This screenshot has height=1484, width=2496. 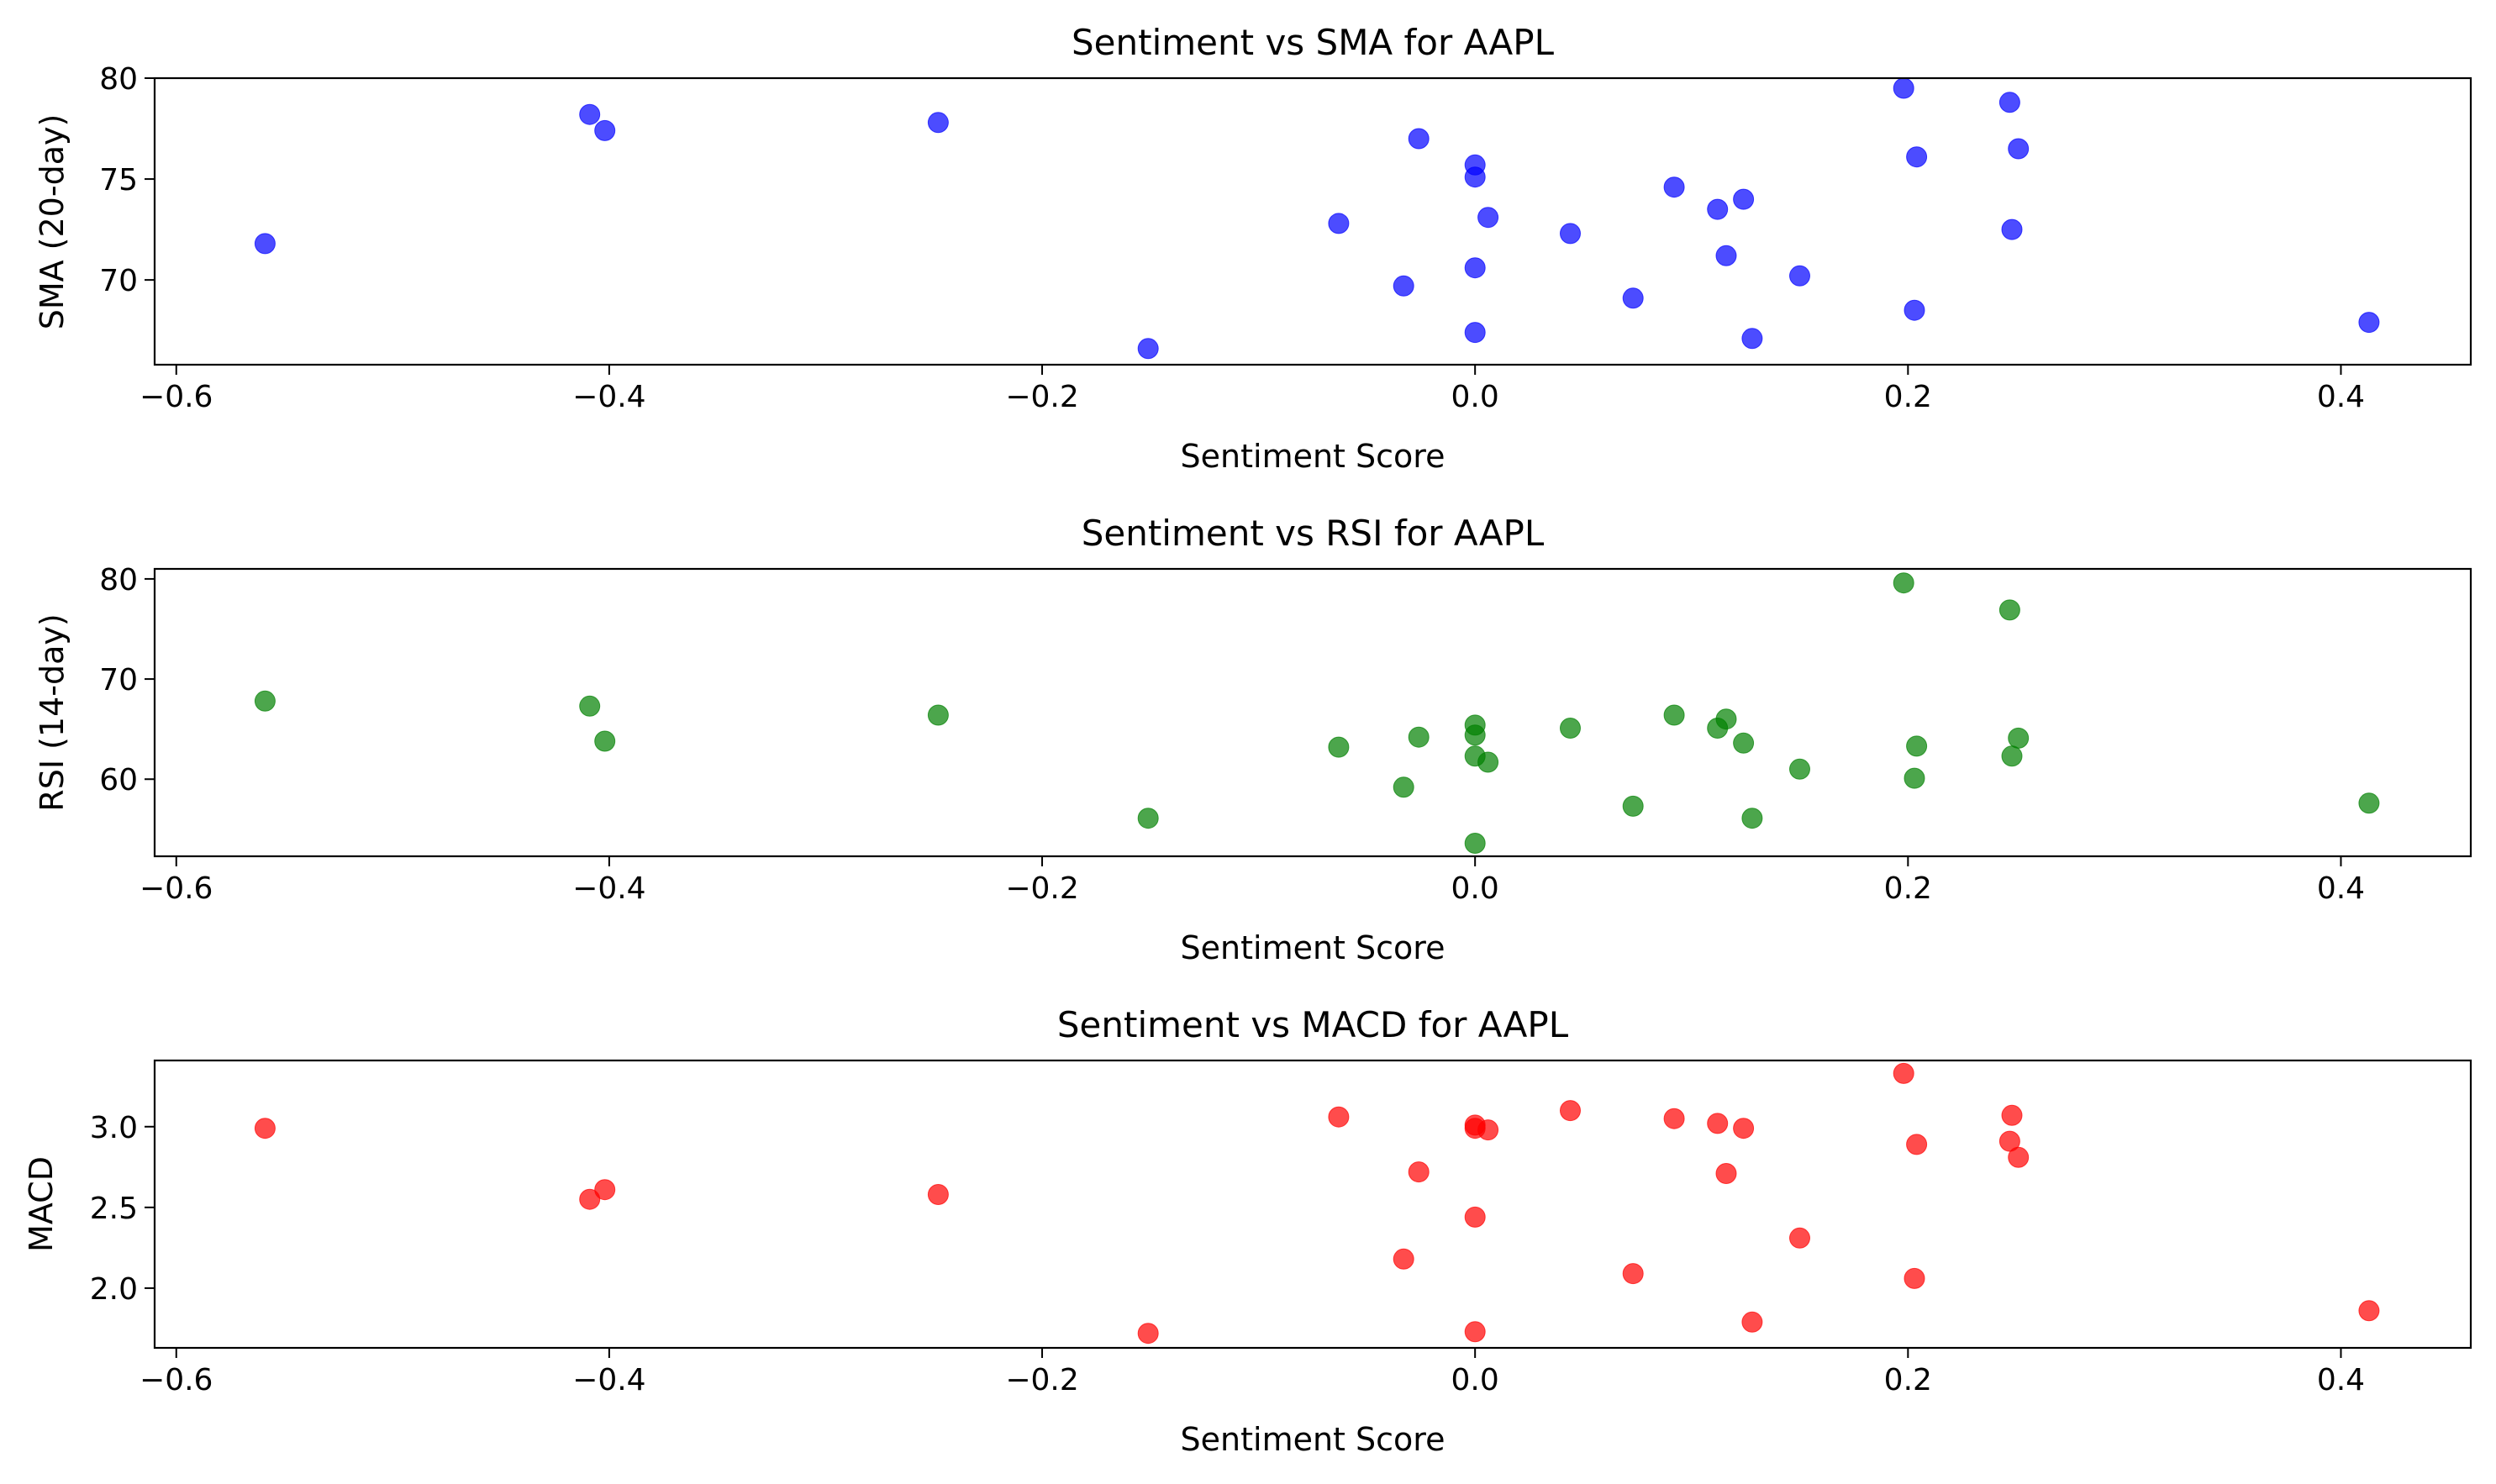 I want to click on y-axis-label: RSI (14-day), so click(x=52, y=712).